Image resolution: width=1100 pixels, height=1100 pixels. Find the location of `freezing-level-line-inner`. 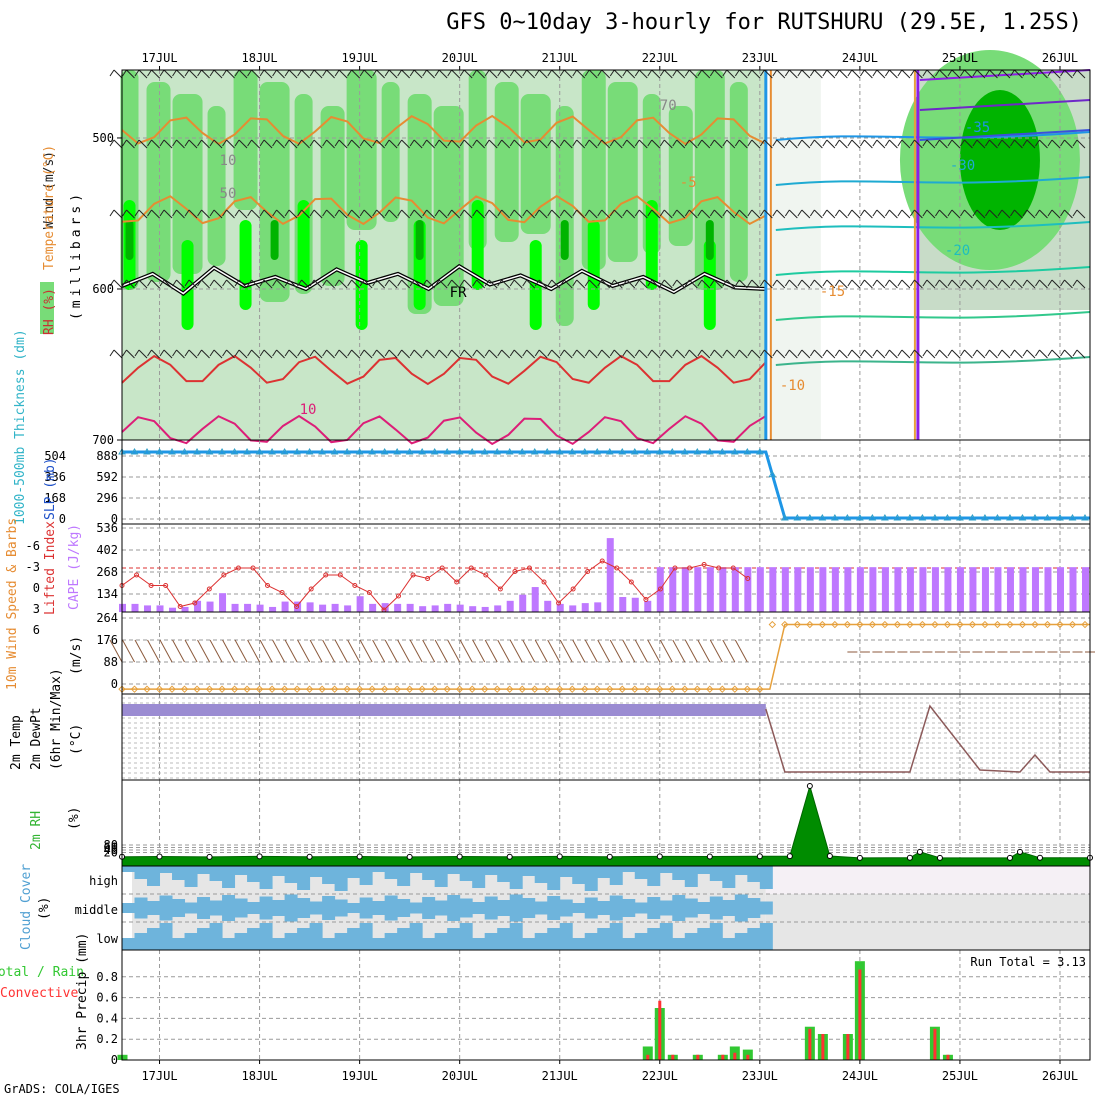

freezing-level-line-inner is located at coordinates (443, 280).